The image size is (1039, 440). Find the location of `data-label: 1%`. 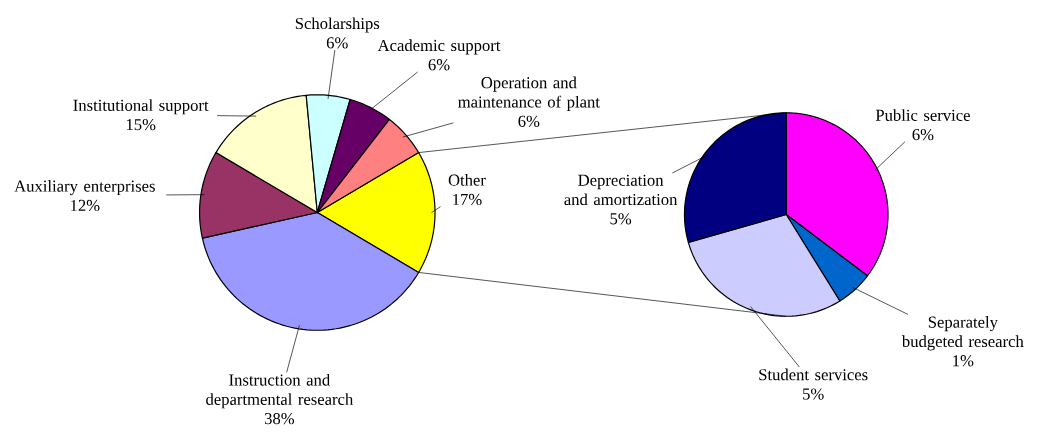

data-label: 1% is located at coordinates (963, 361).